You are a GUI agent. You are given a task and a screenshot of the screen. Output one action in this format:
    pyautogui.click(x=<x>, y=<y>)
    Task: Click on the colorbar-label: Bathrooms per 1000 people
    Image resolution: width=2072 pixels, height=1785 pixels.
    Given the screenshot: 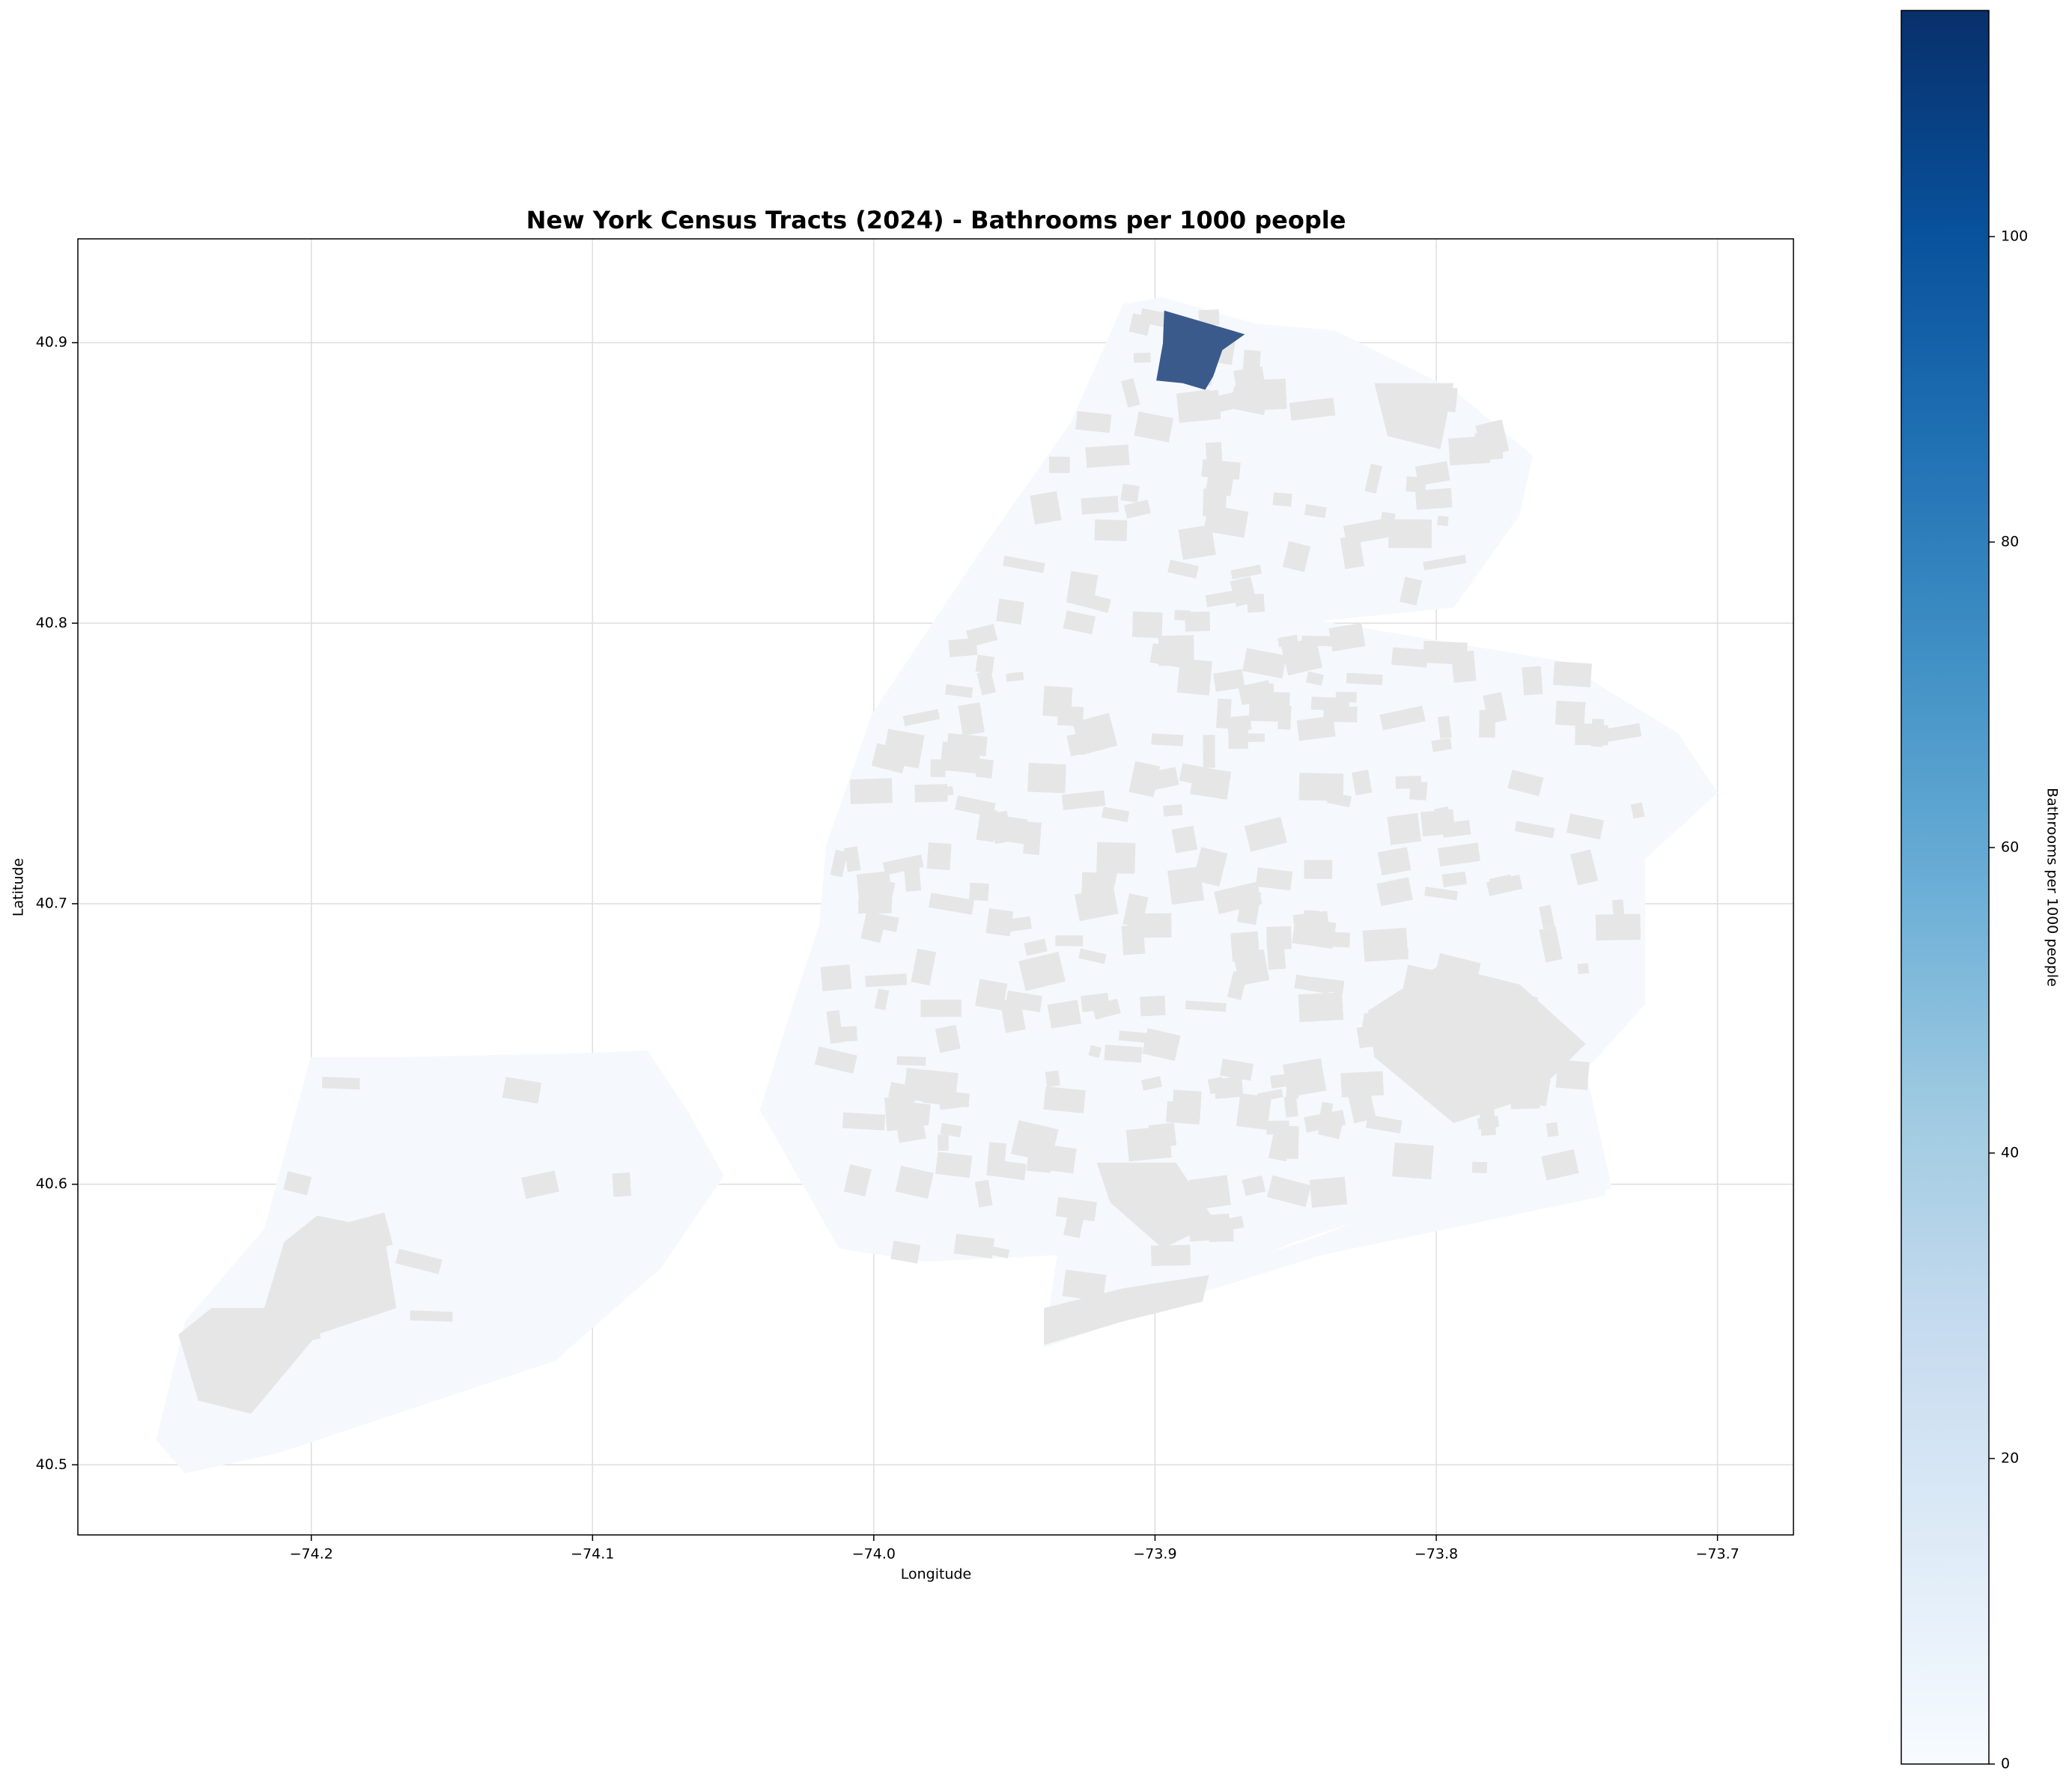 What is the action you would take?
    pyautogui.click(x=2052, y=887)
    